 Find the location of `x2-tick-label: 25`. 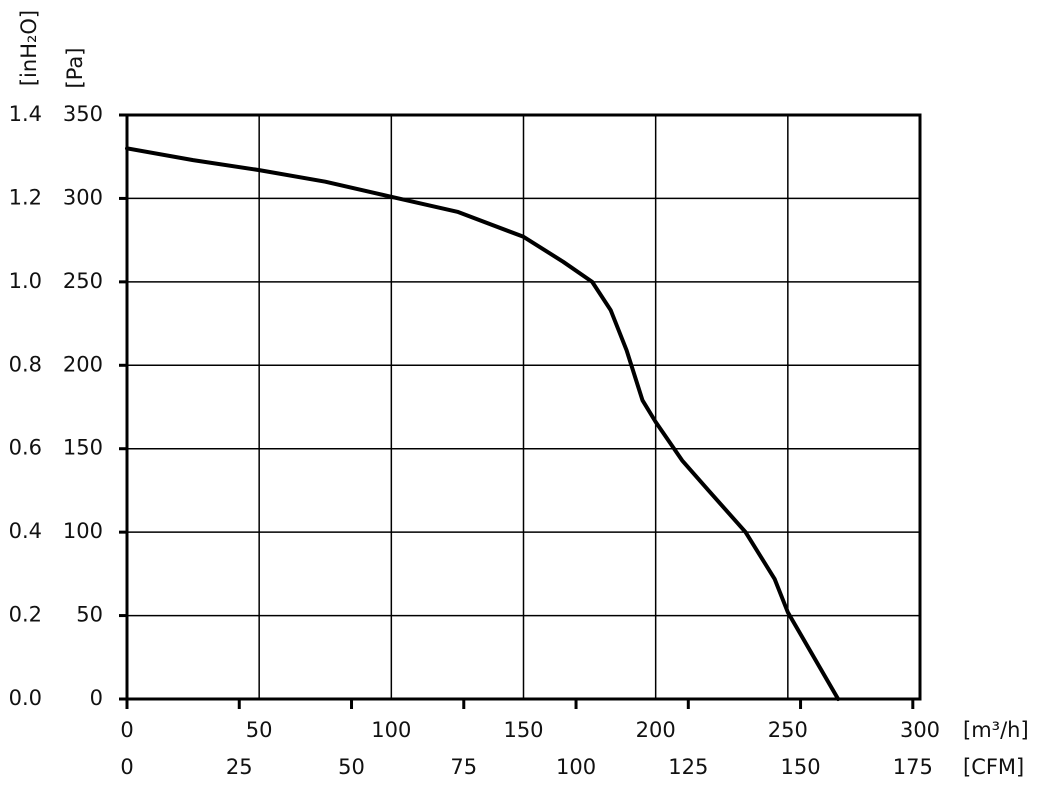

x2-tick-label: 25 is located at coordinates (239, 767).